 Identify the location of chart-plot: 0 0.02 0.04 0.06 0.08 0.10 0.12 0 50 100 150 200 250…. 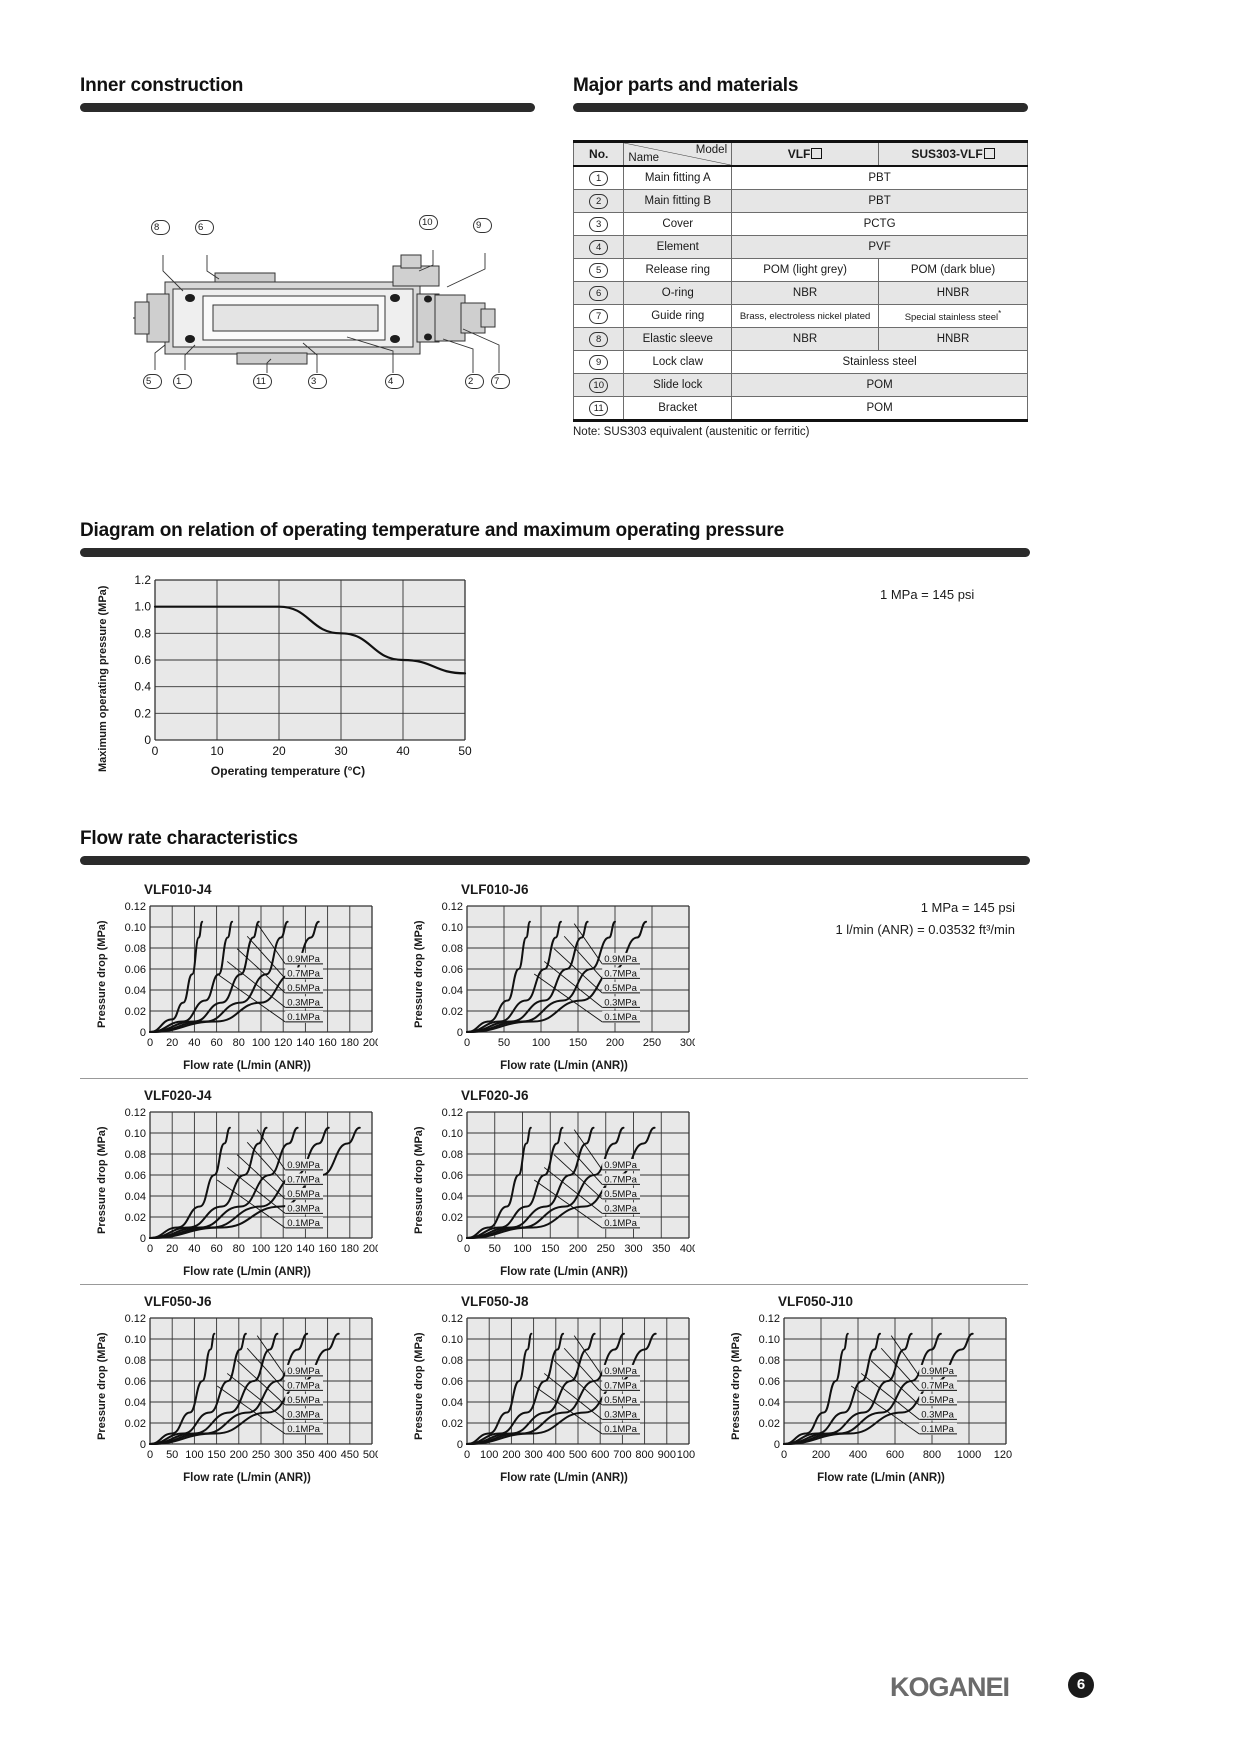
(570, 1181).